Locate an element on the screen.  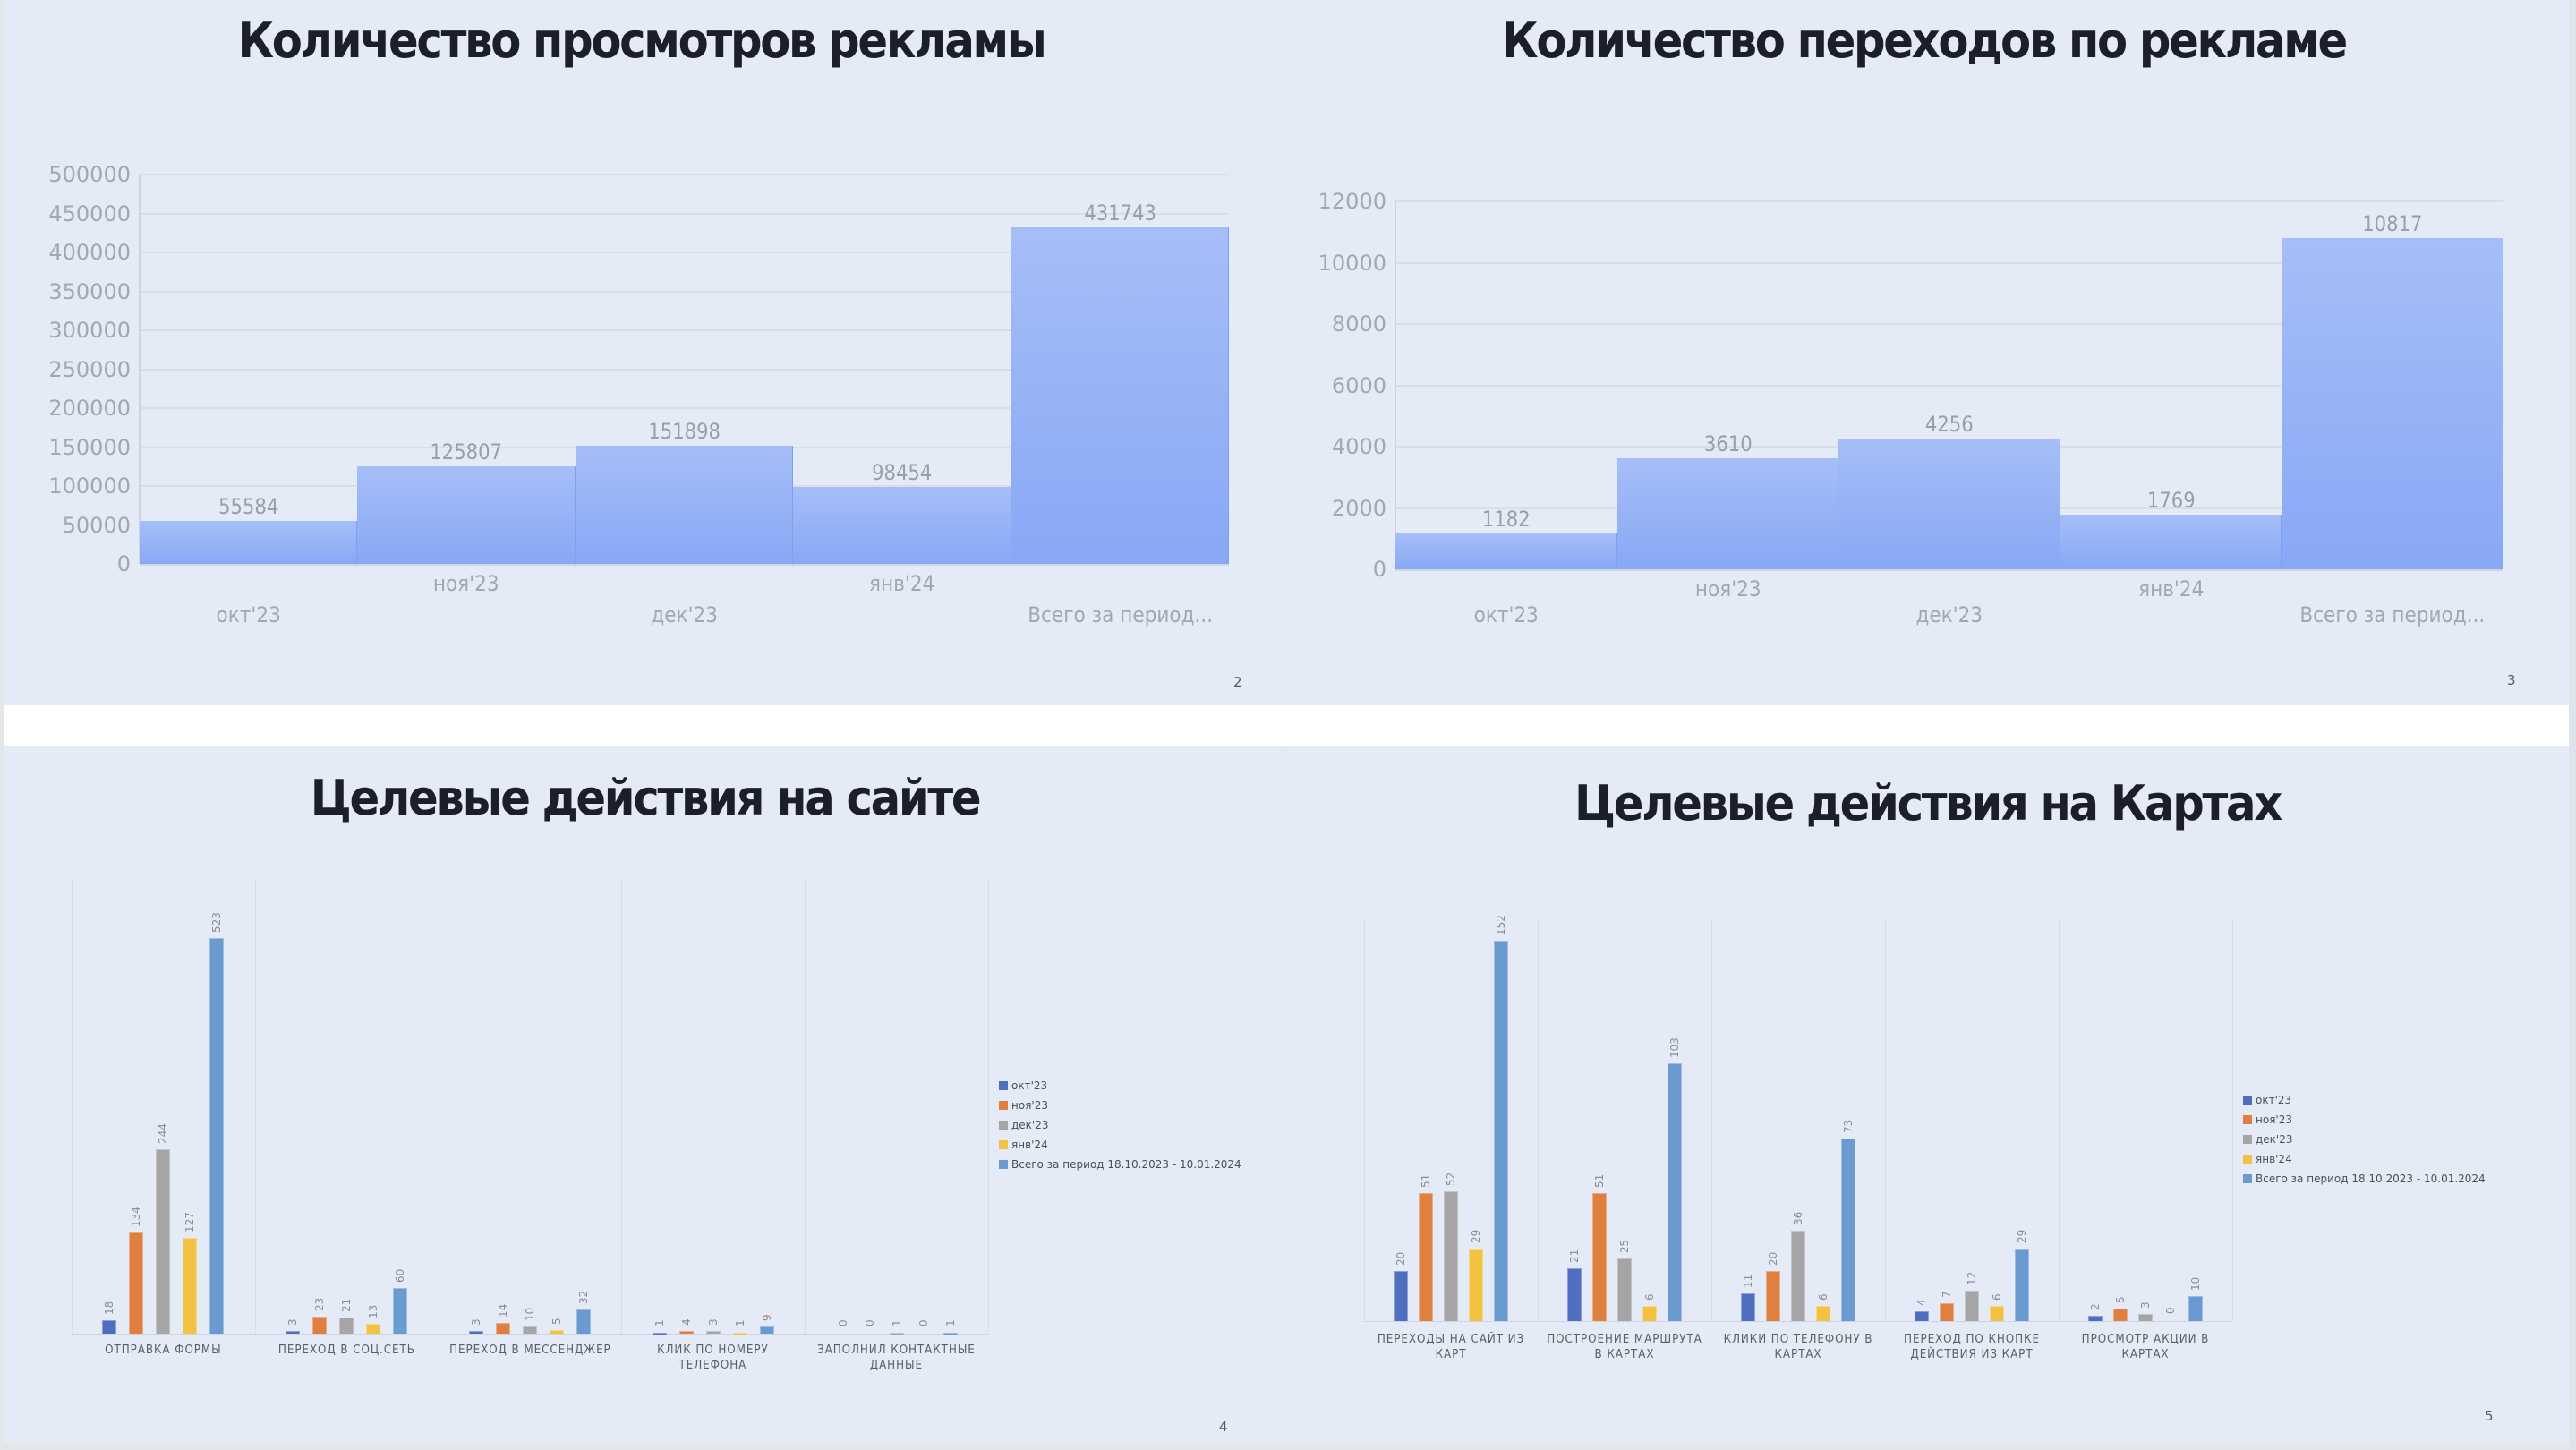
page-number: 5 is located at coordinates (2489, 1416).